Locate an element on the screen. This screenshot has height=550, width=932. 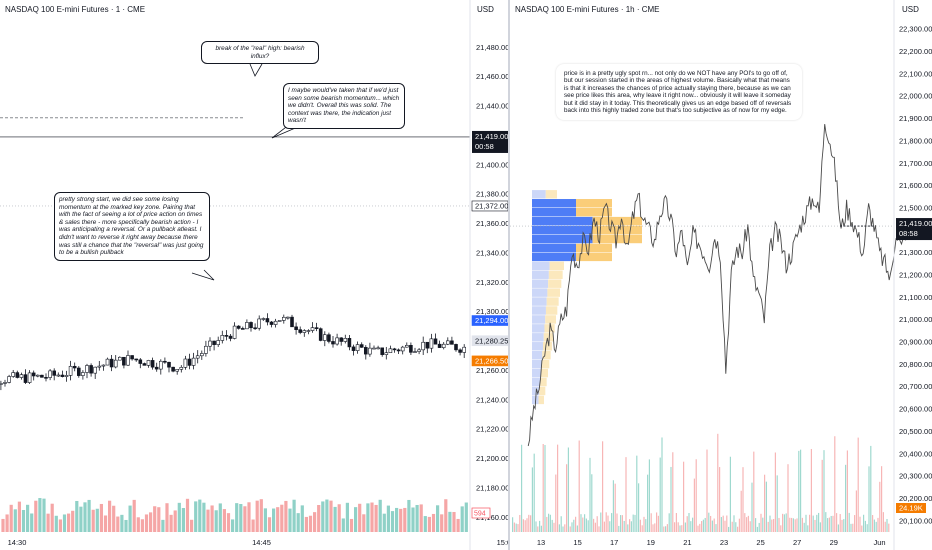
y-tick-label: 21,700.00 is located at coordinates (915, 163).